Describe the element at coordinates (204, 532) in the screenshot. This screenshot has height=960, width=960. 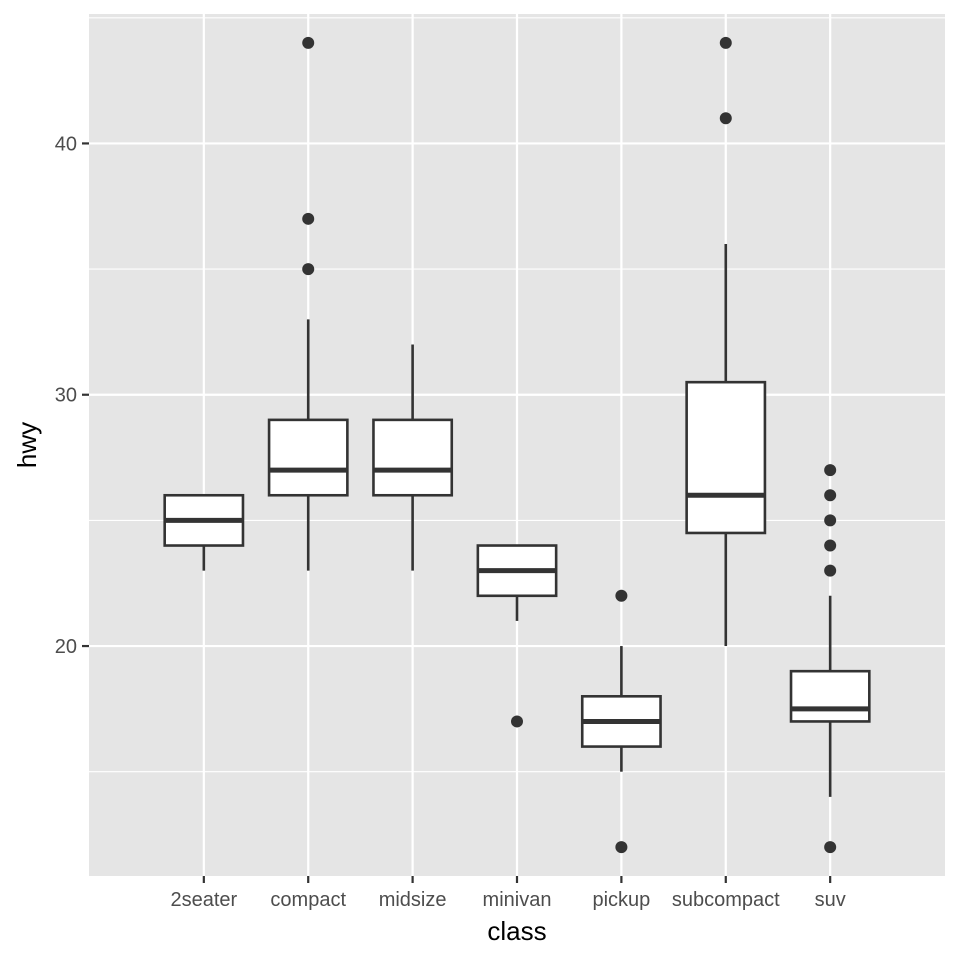
I see `box-2seater` at that location.